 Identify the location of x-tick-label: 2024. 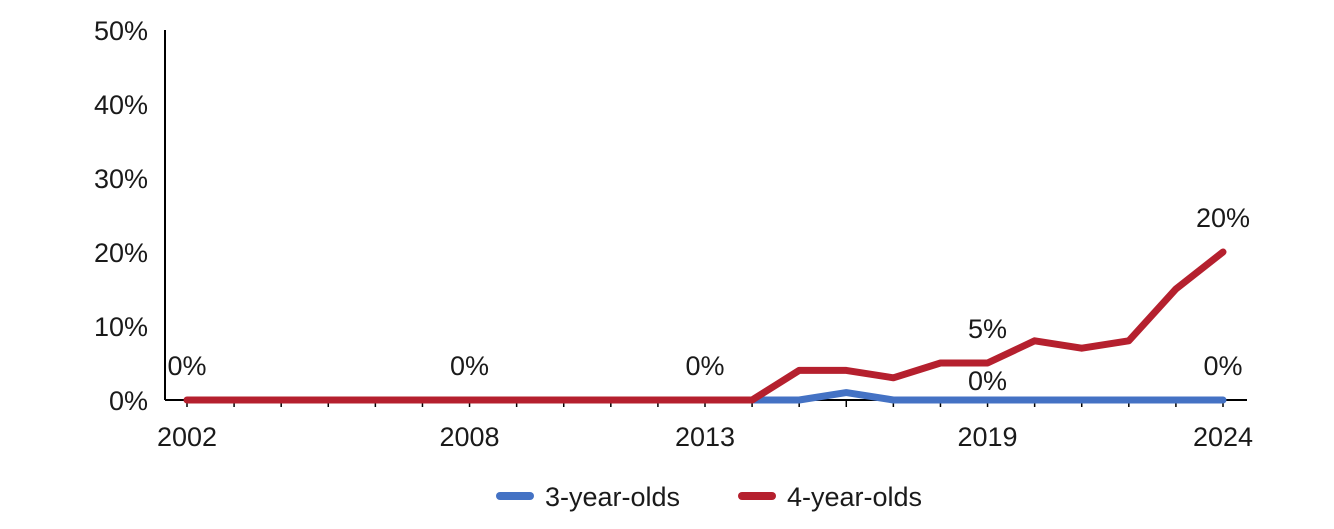
(1223, 437).